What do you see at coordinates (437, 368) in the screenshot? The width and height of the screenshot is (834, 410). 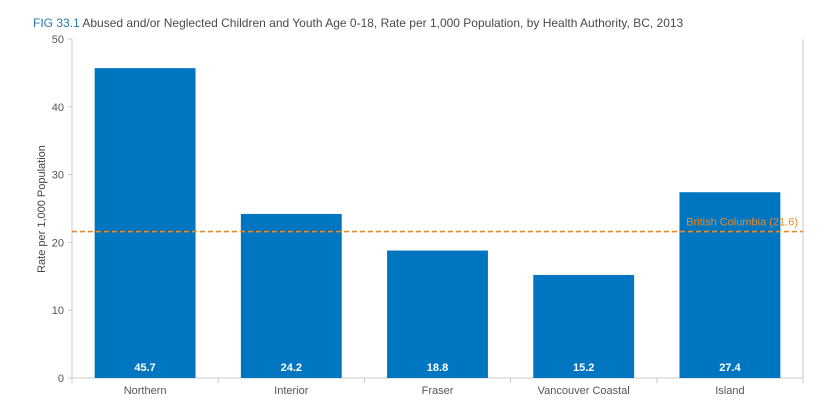 I see `bar-value-label: 18.8` at bounding box center [437, 368].